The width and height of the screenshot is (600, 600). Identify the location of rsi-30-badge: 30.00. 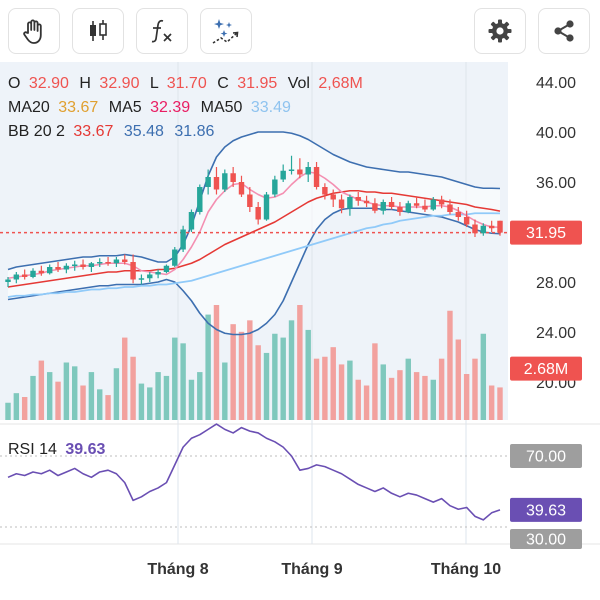
(546, 540).